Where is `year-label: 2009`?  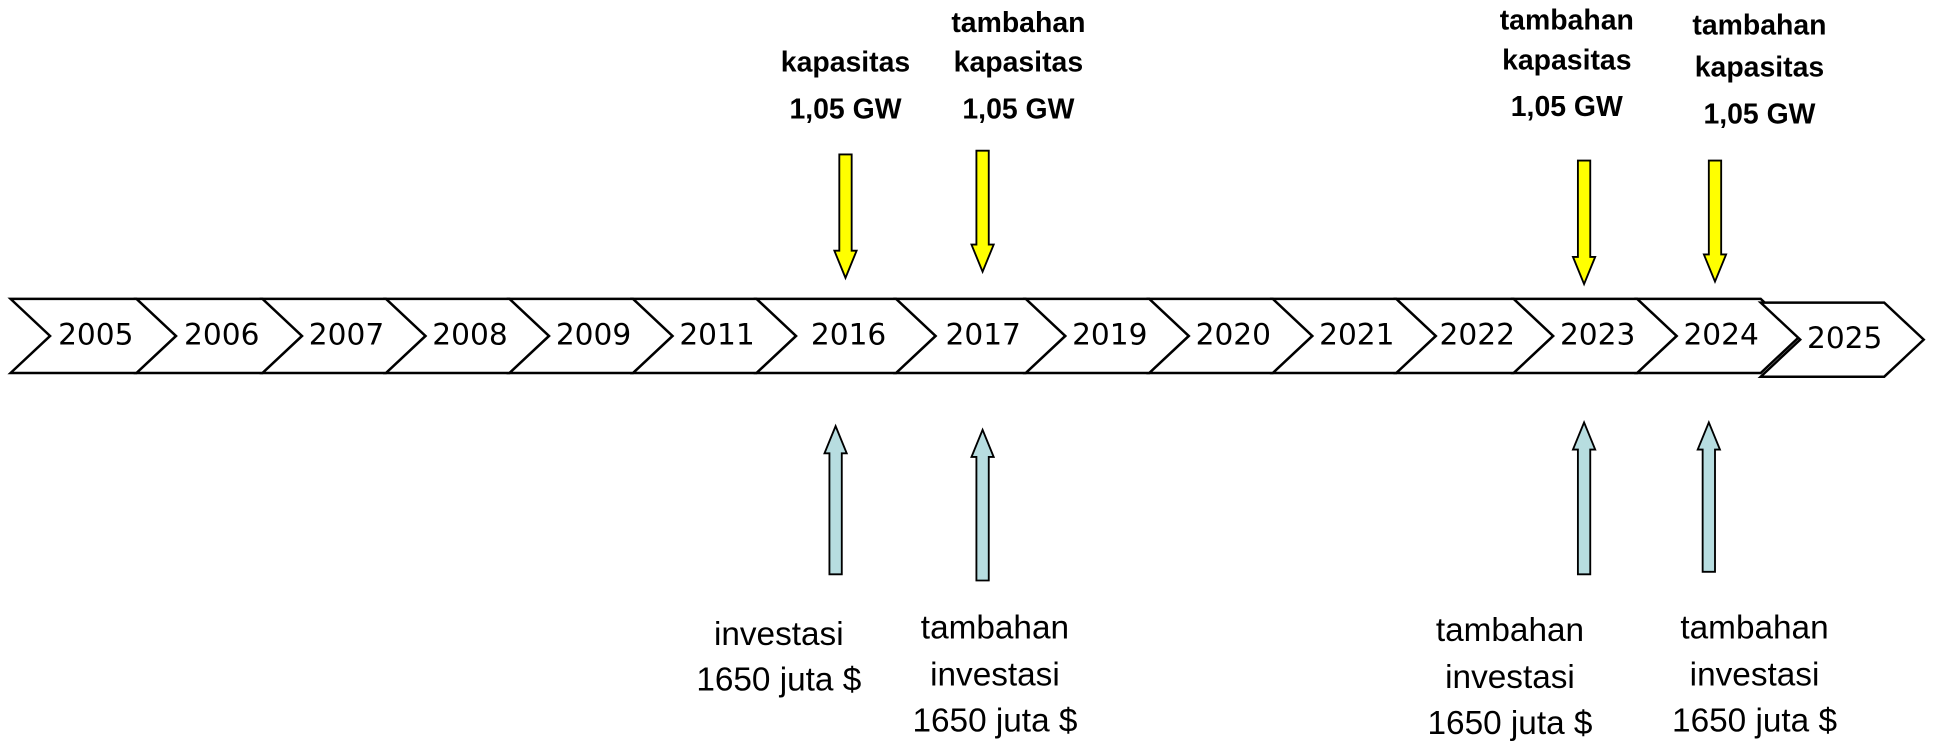 year-label: 2009 is located at coordinates (593, 333).